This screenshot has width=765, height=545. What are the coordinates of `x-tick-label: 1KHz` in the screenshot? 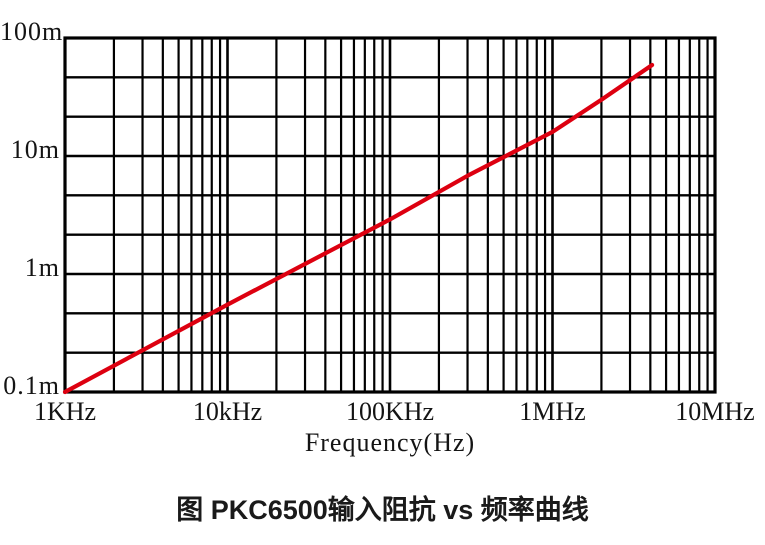 It's located at (65, 411).